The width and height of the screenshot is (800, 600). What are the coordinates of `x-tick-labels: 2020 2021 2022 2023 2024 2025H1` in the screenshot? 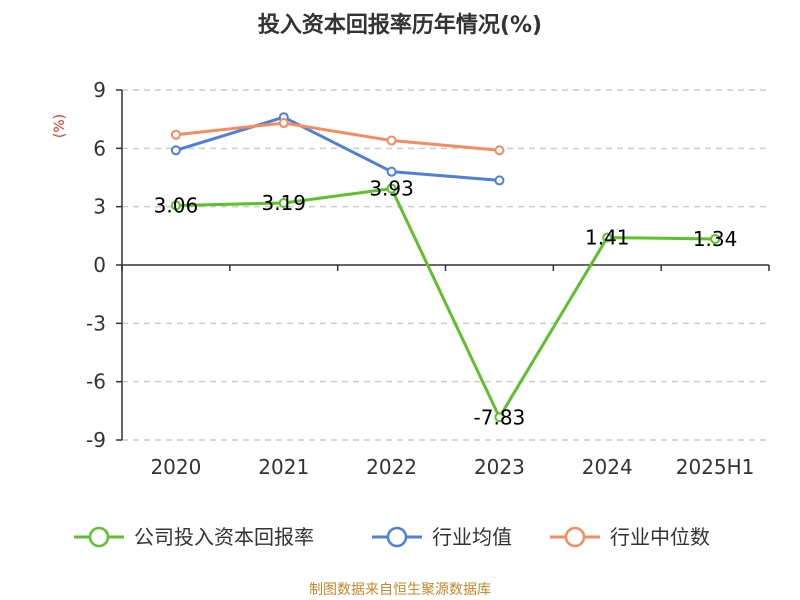 It's located at (452, 467).